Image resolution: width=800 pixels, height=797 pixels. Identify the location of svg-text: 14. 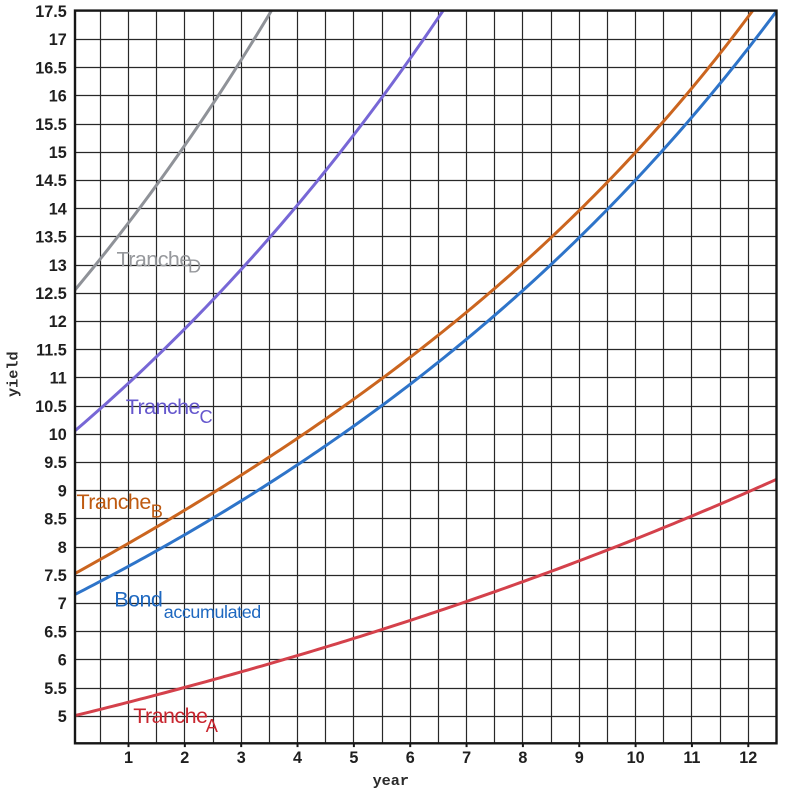
(58, 209).